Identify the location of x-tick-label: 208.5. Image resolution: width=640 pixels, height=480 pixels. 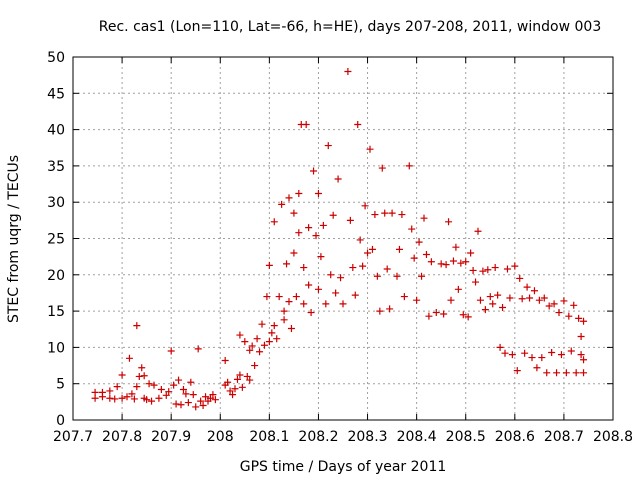
(466, 437).